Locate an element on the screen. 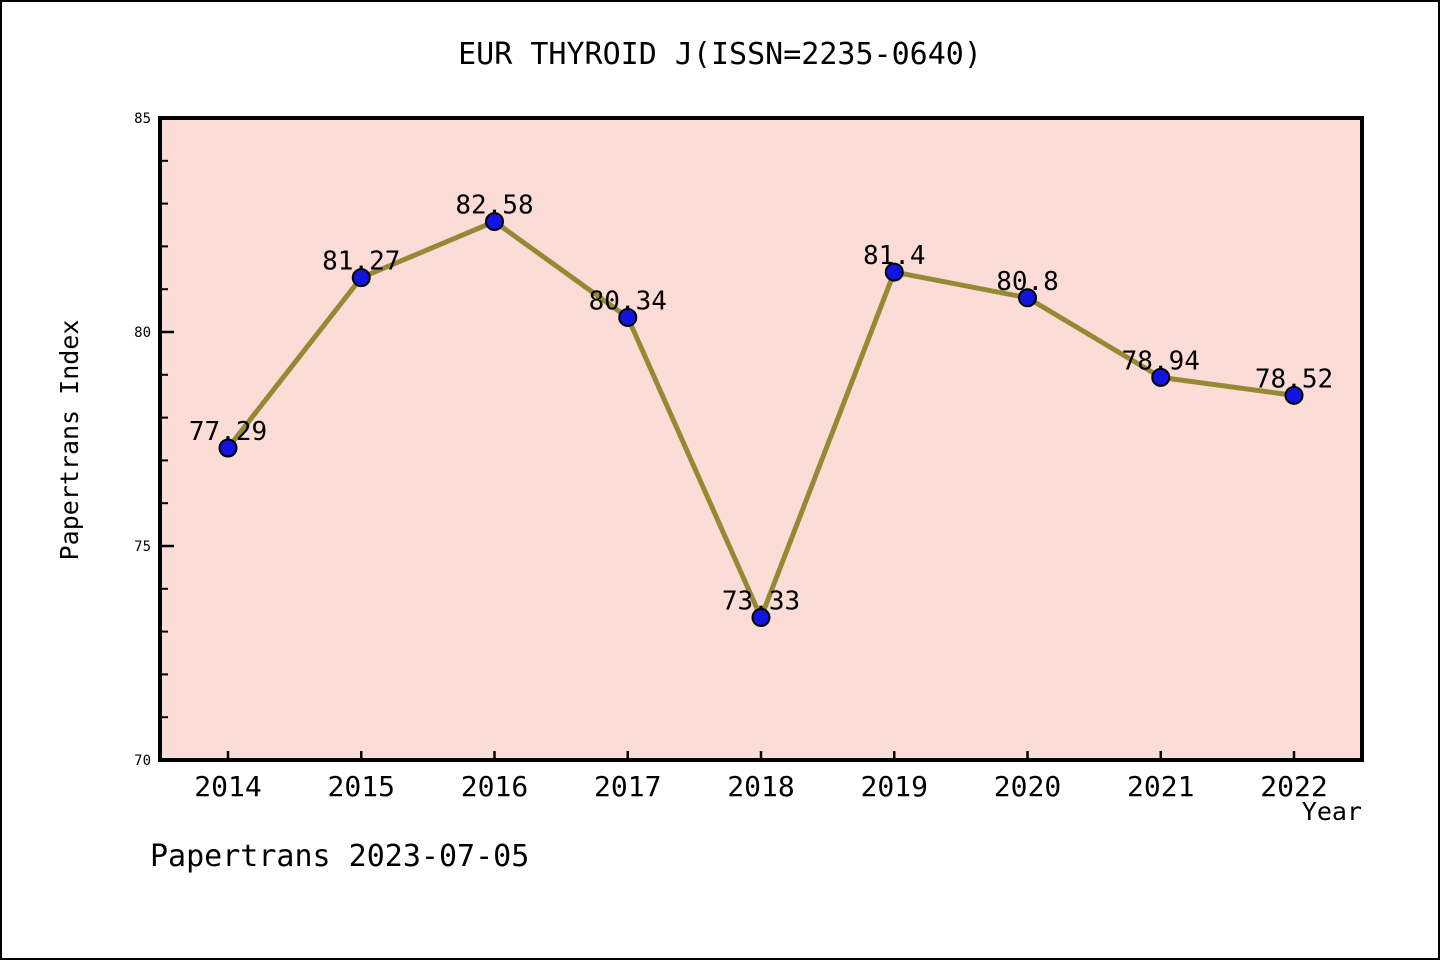  x-tick-label: 2014 is located at coordinates (227, 786).